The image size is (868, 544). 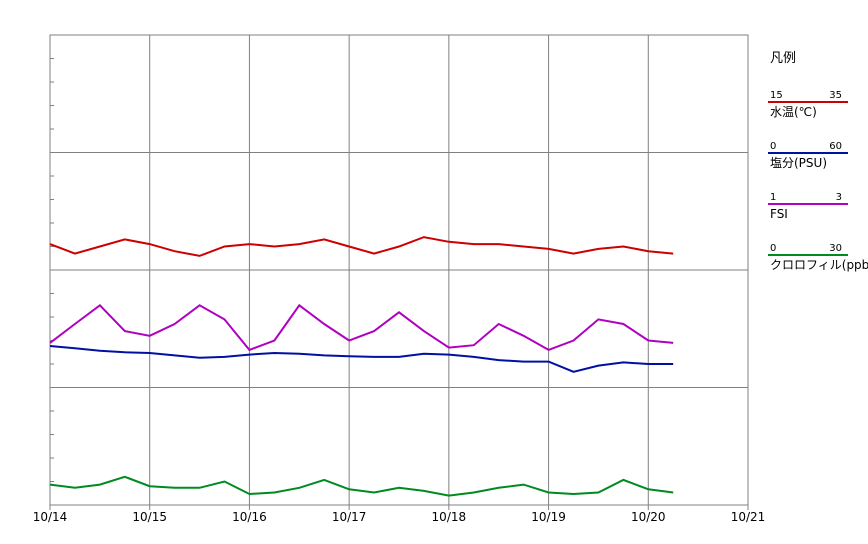 What do you see at coordinates (835, 146) in the screenshot?
I see `legend-max: 60` at bounding box center [835, 146].